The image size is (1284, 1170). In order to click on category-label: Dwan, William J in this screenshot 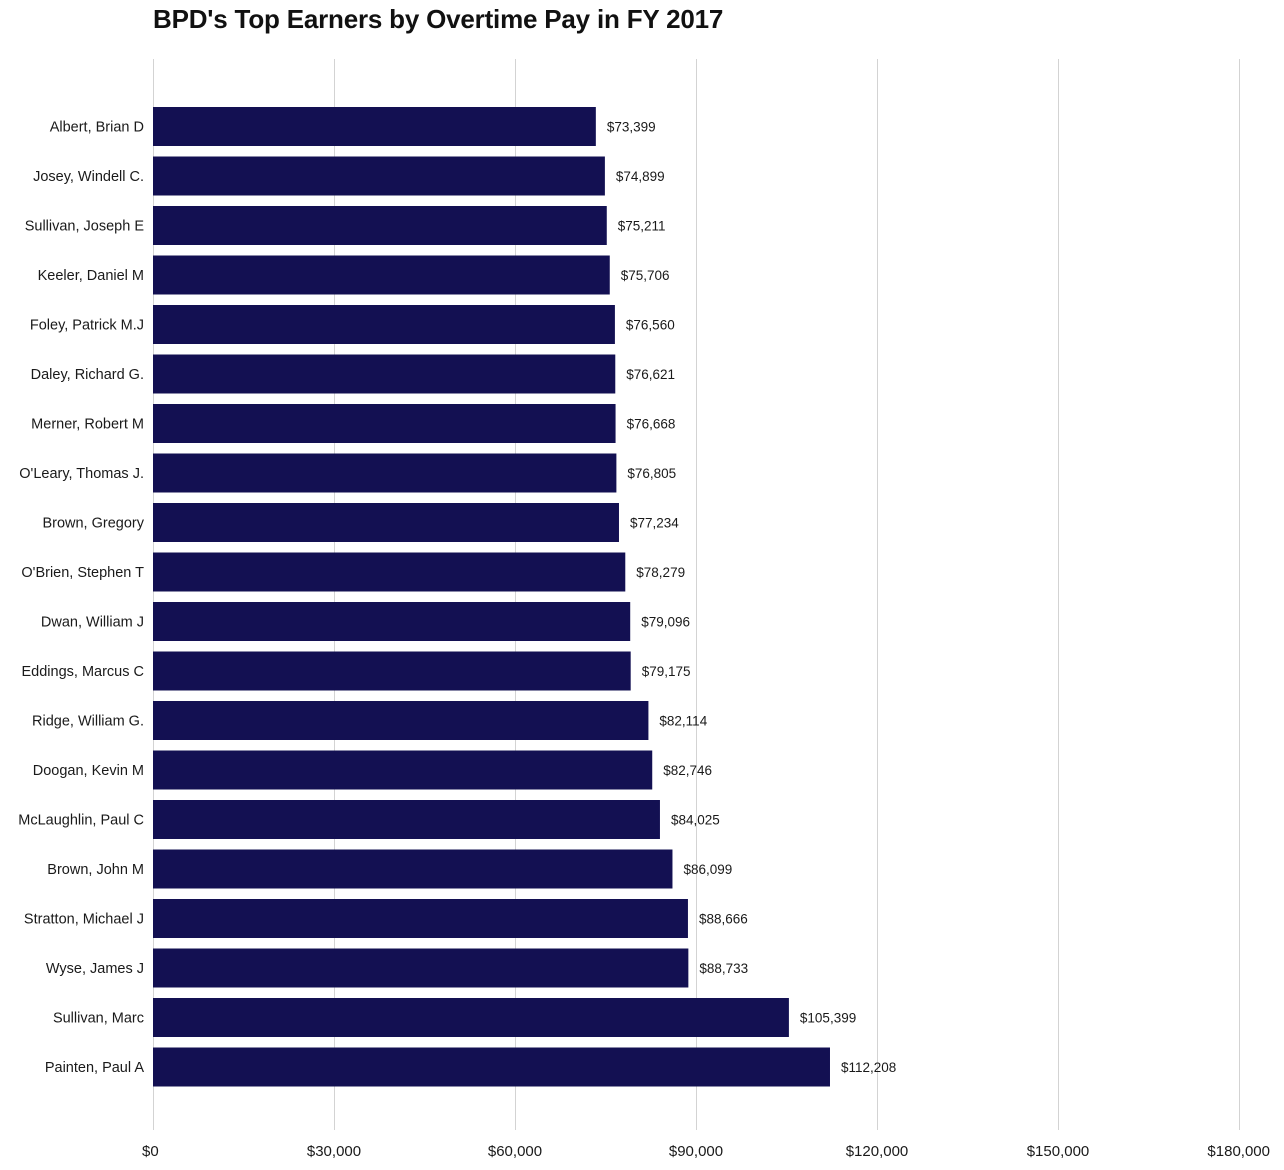, I will do `click(92, 623)`.